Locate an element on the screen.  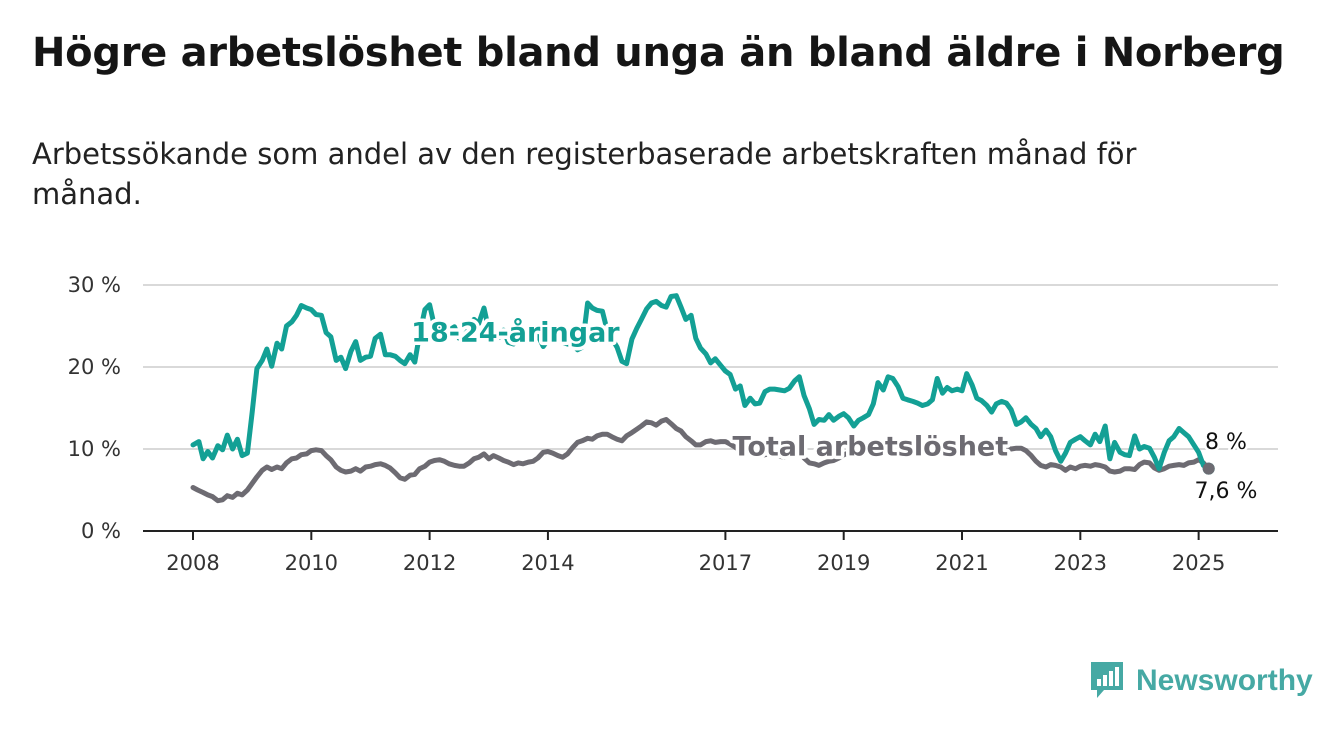
series-label-youth: 18-24-åringar is located at coordinates (515, 333).